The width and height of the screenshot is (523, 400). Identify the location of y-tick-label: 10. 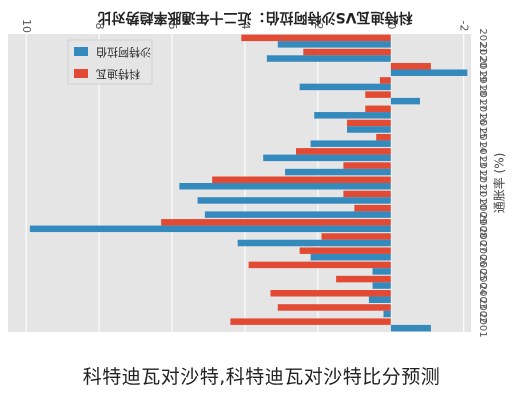
(26, 26).